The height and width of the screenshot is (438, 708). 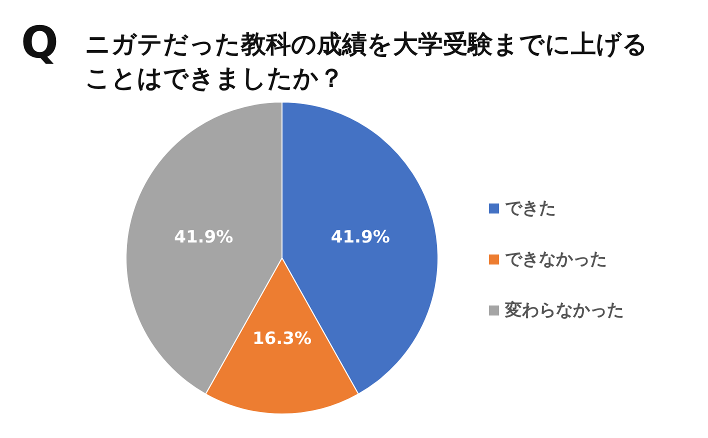 I want to click on legend-label: 変わらなかった, so click(x=564, y=310).